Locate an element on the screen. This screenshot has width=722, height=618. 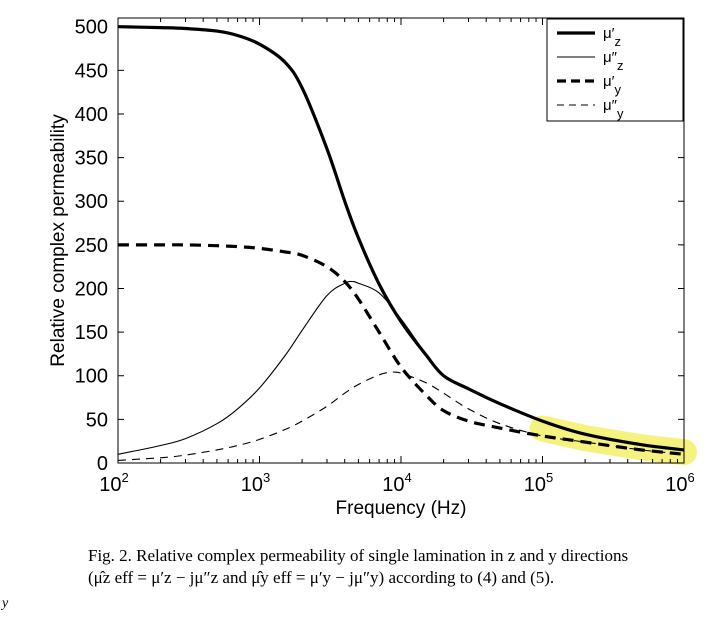
x-tick-label: 10² is located at coordinates (113, 483).